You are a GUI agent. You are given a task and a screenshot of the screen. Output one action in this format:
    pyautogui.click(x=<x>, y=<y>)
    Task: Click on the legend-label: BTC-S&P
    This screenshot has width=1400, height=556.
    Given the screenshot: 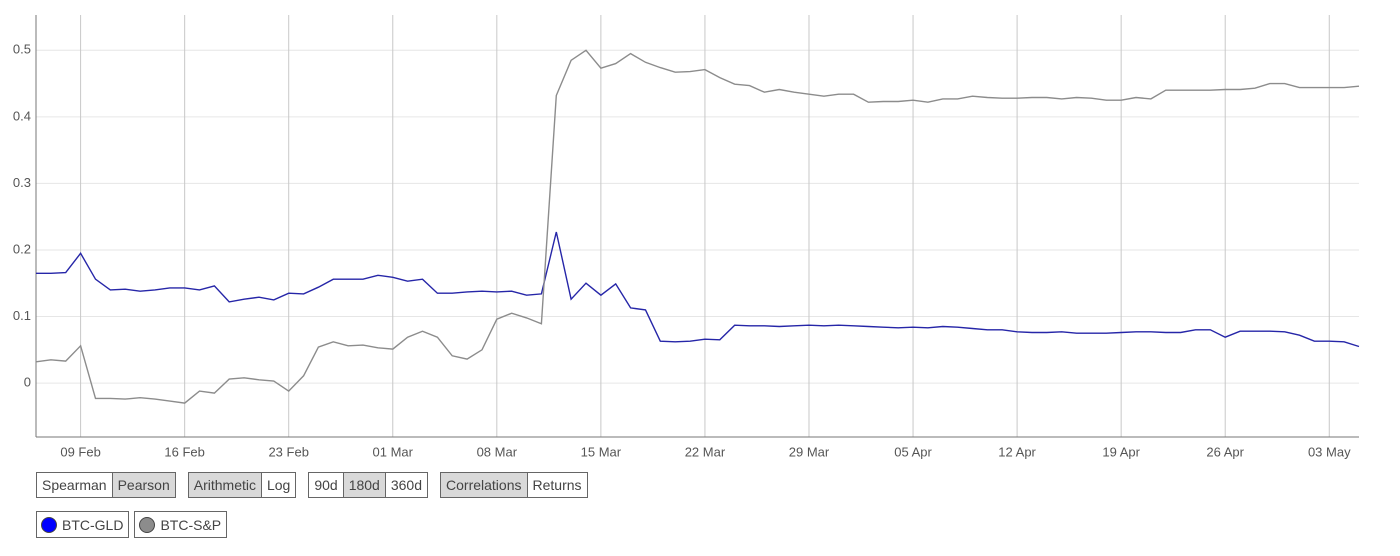 What is the action you would take?
    pyautogui.click(x=191, y=524)
    